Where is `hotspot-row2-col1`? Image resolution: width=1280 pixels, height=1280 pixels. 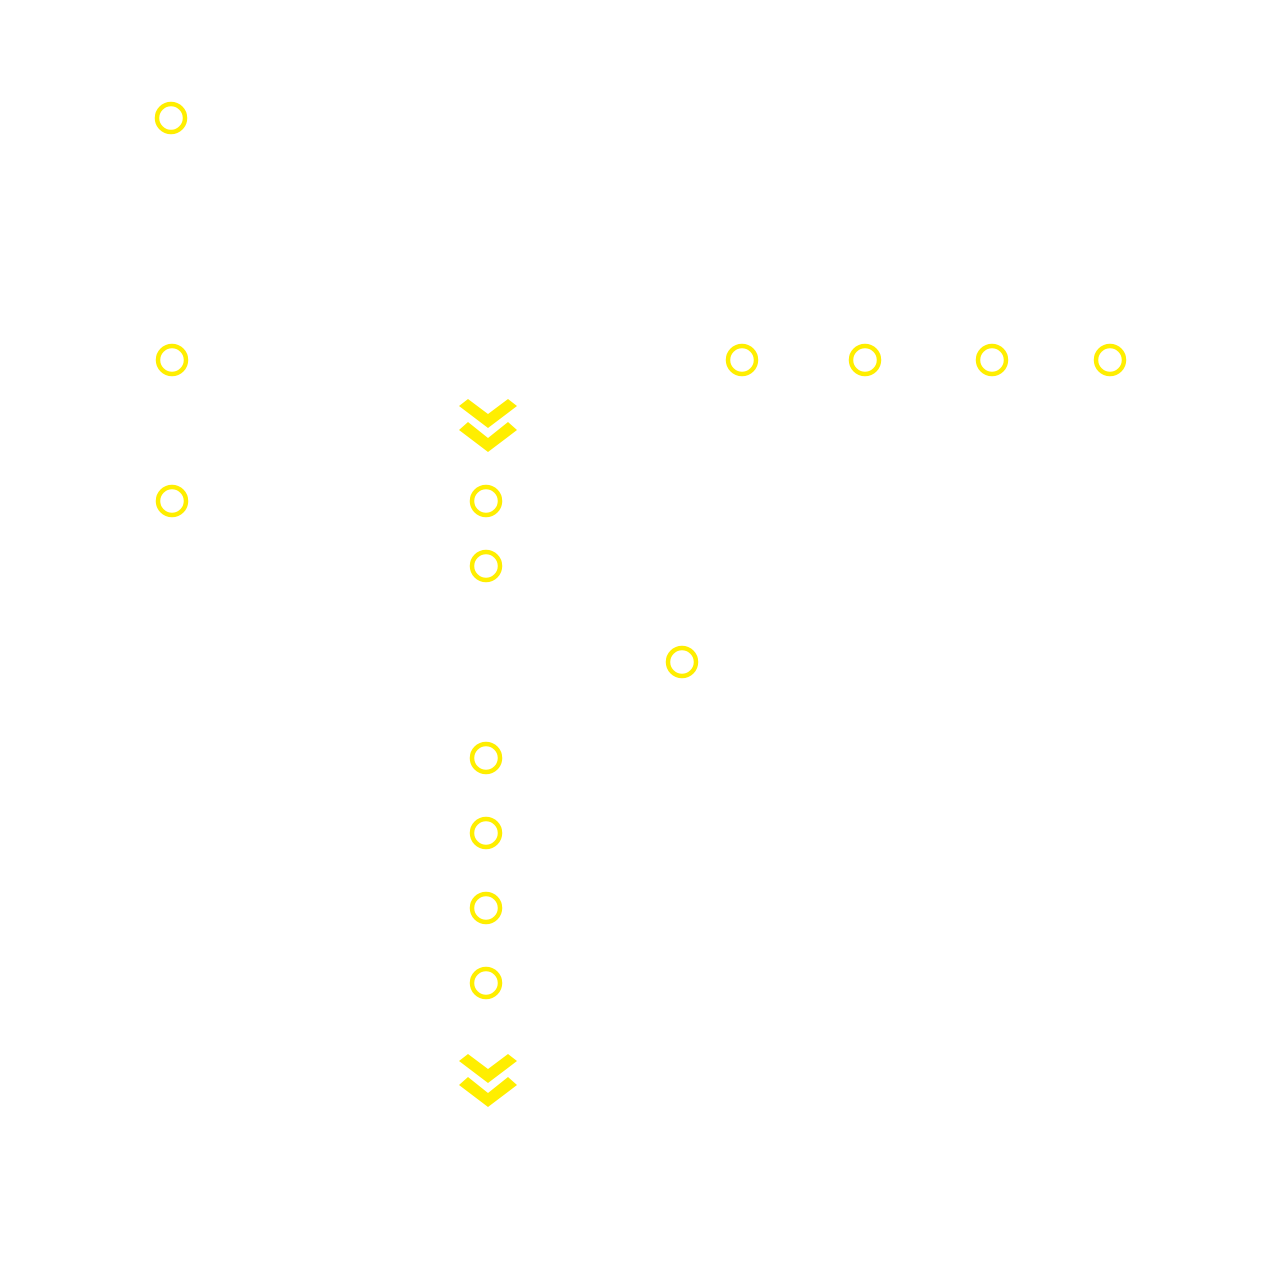
hotspot-row2-col1 is located at coordinates (172, 360).